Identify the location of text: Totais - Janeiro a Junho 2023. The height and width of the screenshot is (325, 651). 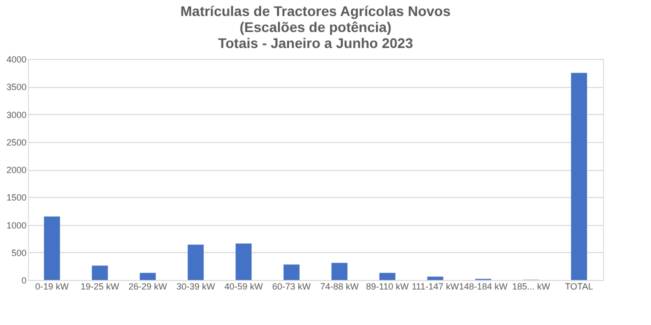
(316, 43).